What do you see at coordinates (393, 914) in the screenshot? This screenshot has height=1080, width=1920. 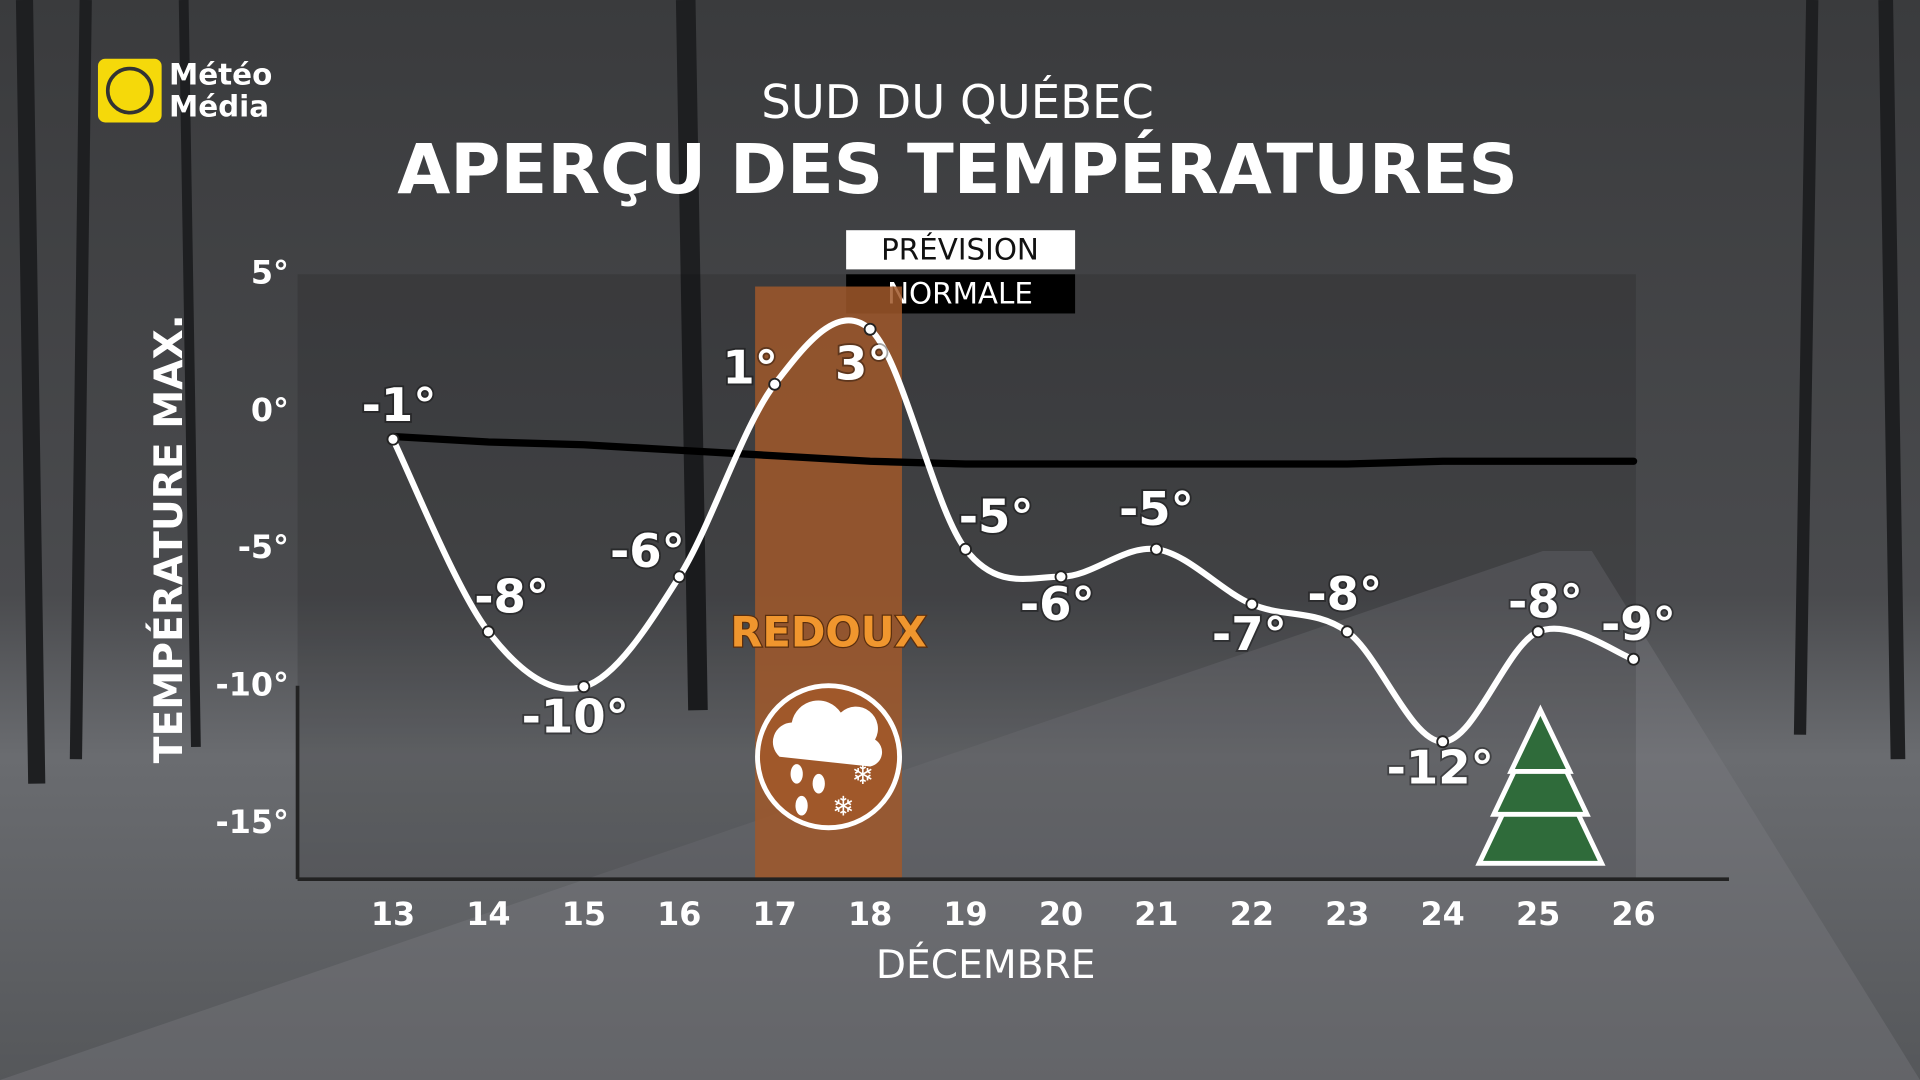 I see `x-tick-label: 13` at bounding box center [393, 914].